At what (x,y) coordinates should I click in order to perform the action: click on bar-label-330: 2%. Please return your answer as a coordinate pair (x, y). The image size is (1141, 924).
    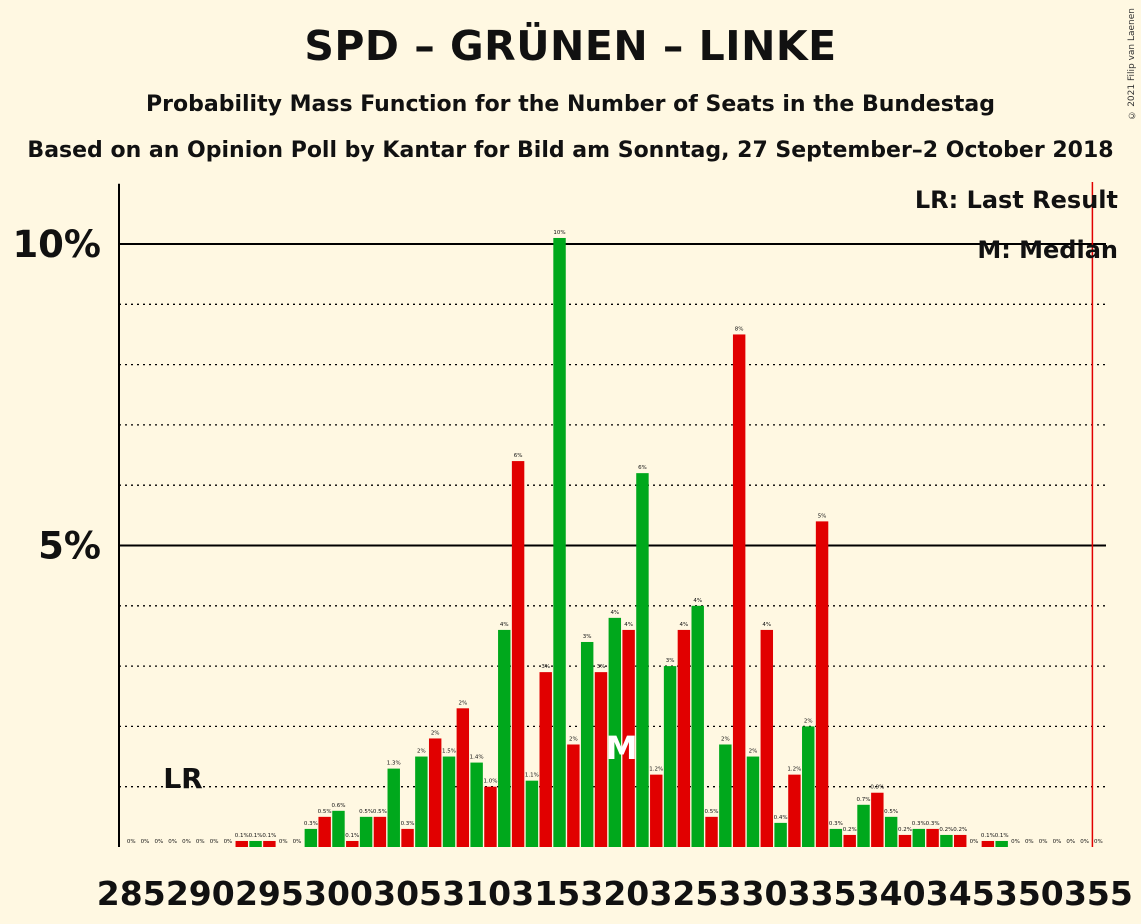
    Looking at the image, I should click on (753, 752).